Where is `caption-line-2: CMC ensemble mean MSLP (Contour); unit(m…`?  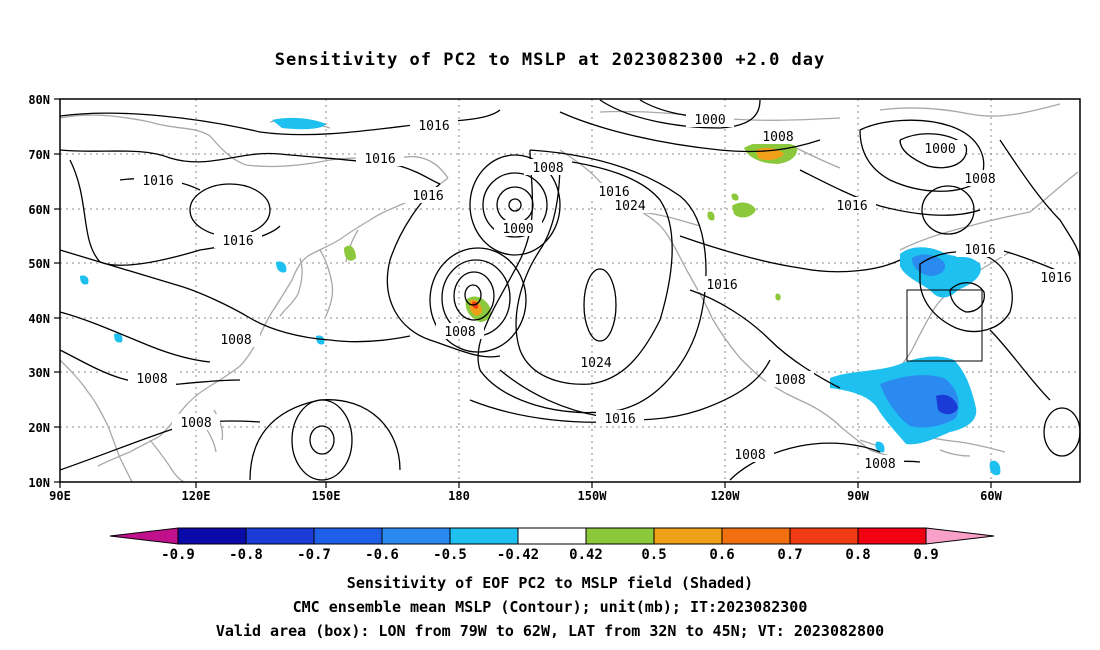
caption-line-2: CMC ensemble mean MSLP (Contour); unit(m… is located at coordinates (550, 607).